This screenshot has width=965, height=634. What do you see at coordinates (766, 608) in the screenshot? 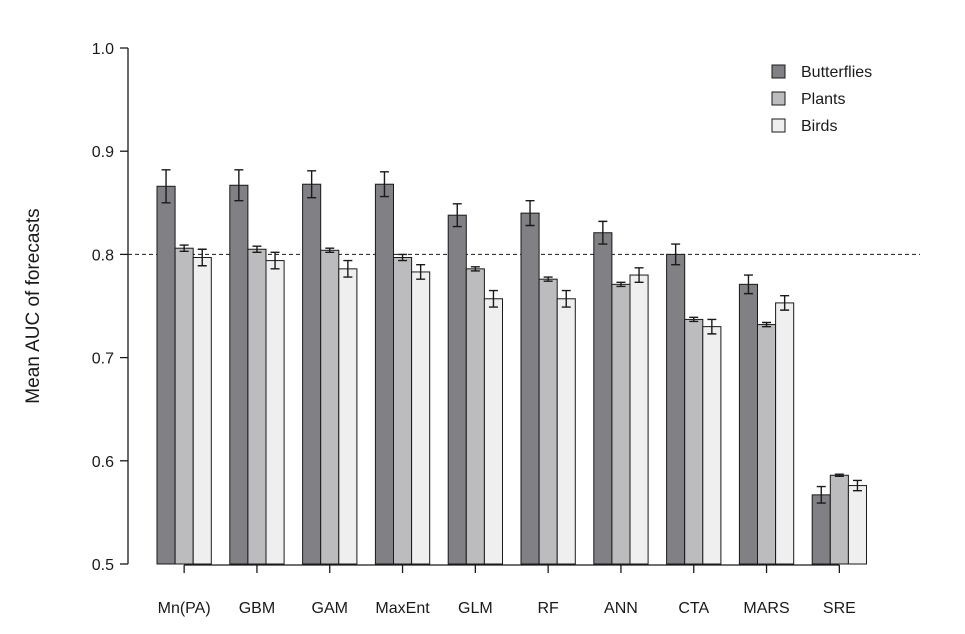
I see `x-tick-label: MARS` at bounding box center [766, 608].